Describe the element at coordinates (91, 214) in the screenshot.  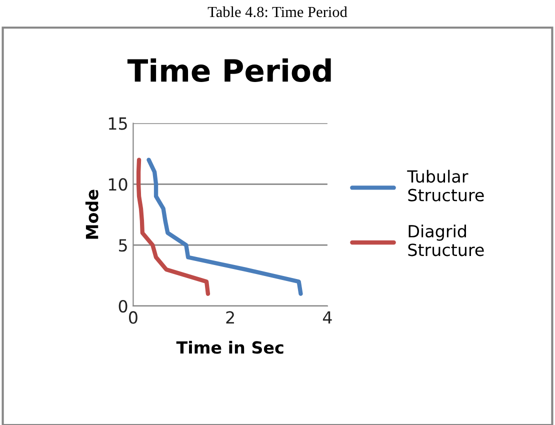
I see `y-axis-title: Mode` at that location.